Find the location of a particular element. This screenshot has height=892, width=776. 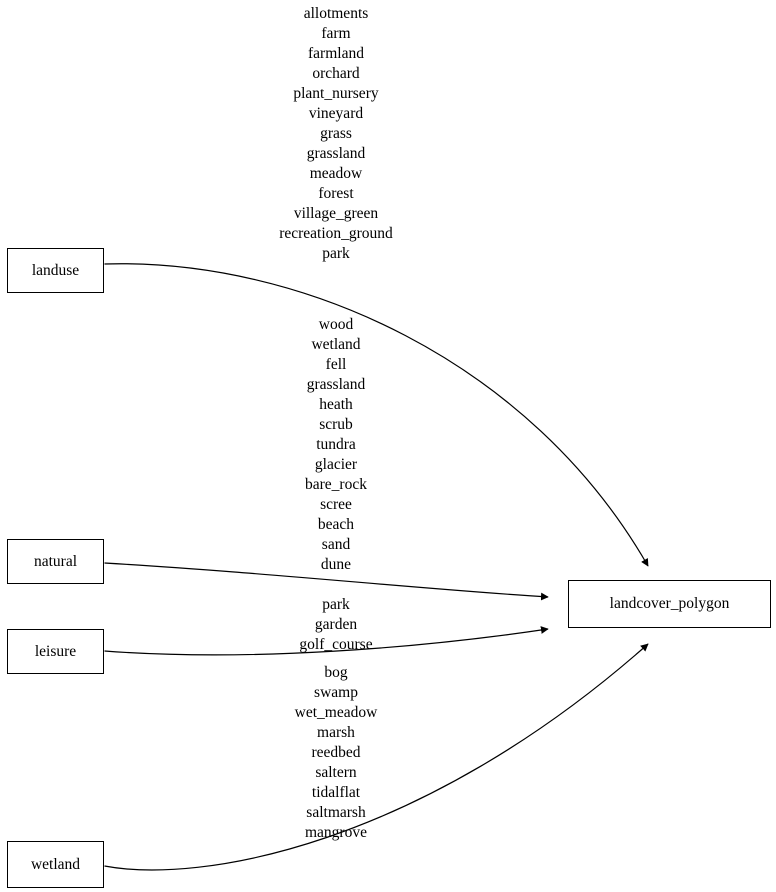

edge-value: wet_meadow is located at coordinates (336, 712).